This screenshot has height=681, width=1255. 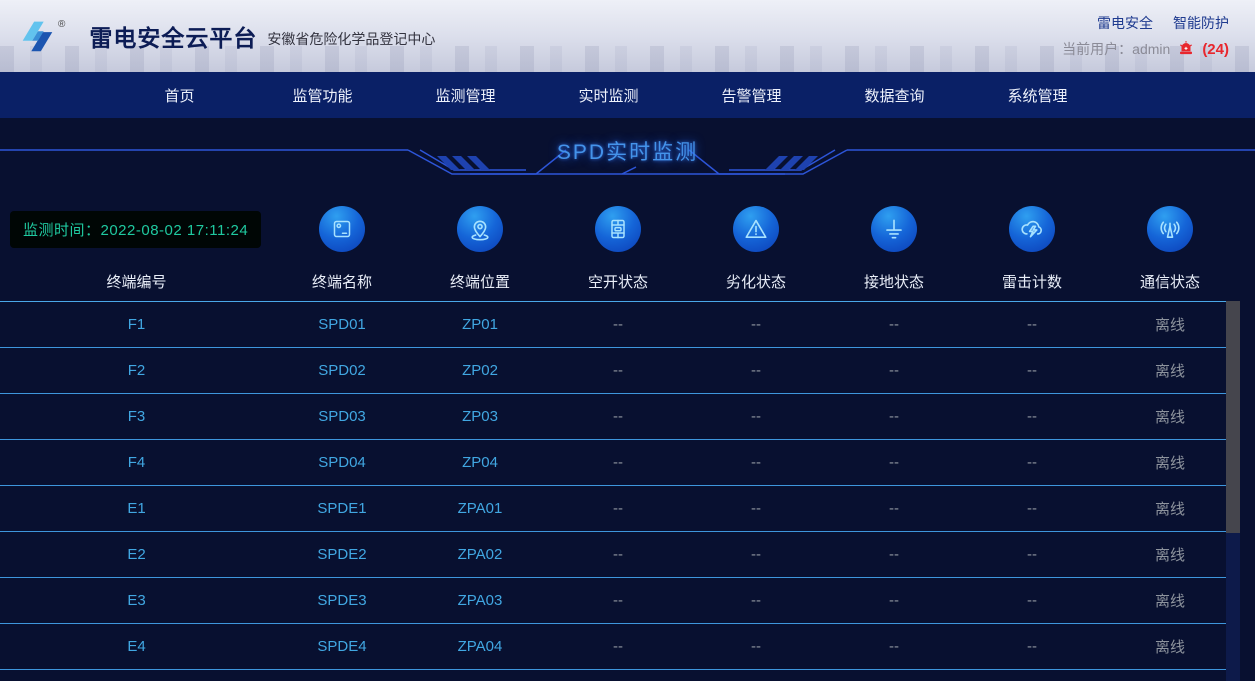 What do you see at coordinates (342, 324) in the screenshot?
I see `cell-terminal-name: SPD01` at bounding box center [342, 324].